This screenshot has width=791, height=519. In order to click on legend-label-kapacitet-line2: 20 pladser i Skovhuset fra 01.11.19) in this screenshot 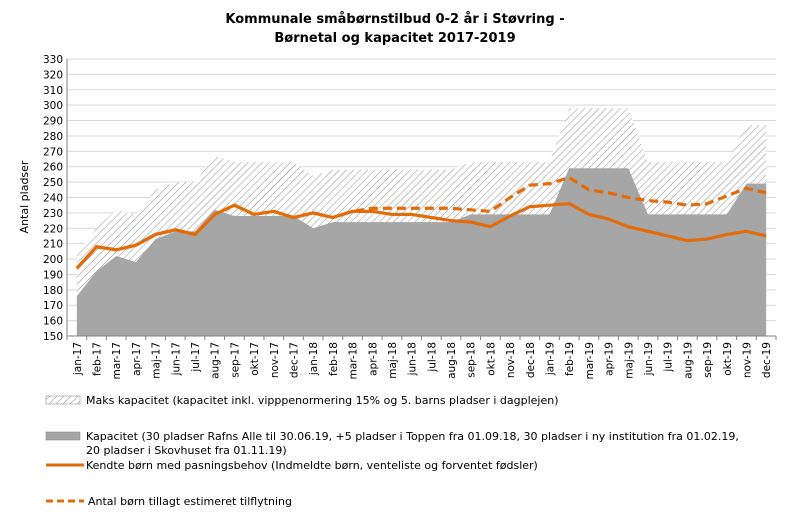, I will do `click(186, 450)`.